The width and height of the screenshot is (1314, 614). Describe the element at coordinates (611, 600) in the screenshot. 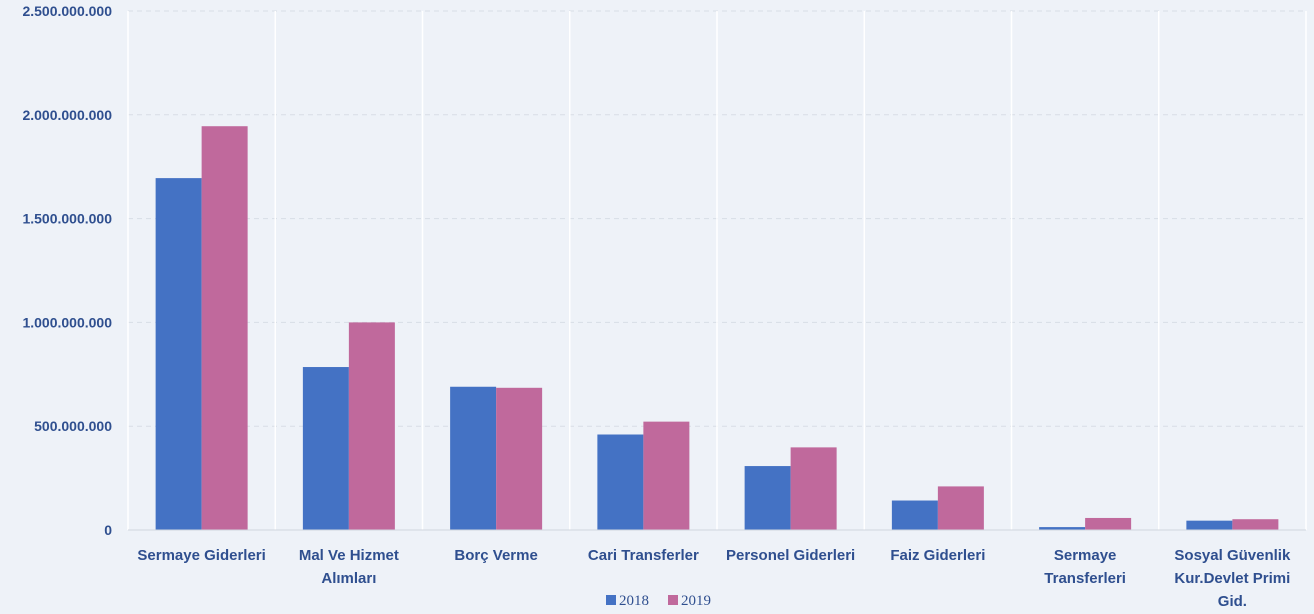

I see `legend-swatch-2018` at that location.